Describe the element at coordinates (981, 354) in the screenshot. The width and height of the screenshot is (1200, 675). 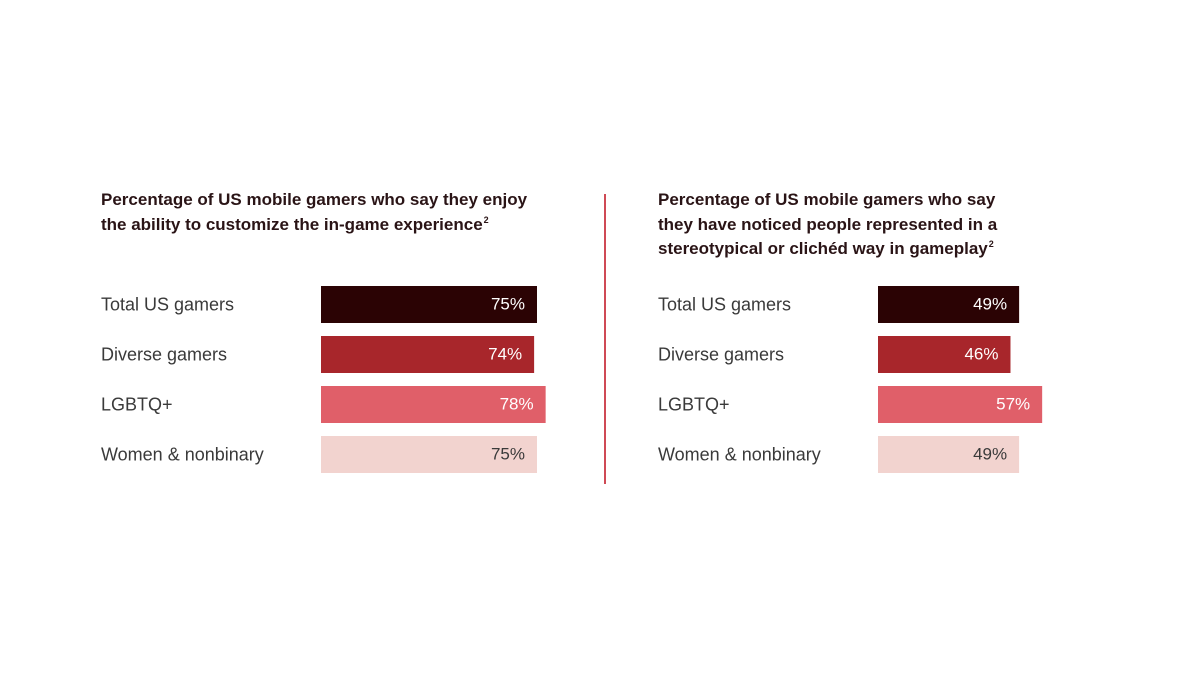
I see `value-label-diverse-gamers: 46%` at that location.